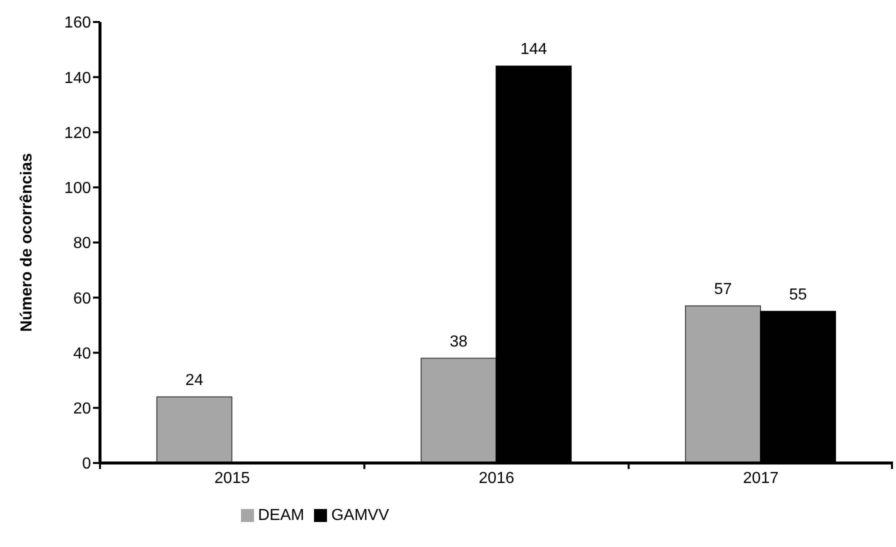 Image resolution: width=896 pixels, height=547 pixels. What do you see at coordinates (534, 49) in the screenshot?
I see `data-label: 144` at bounding box center [534, 49].